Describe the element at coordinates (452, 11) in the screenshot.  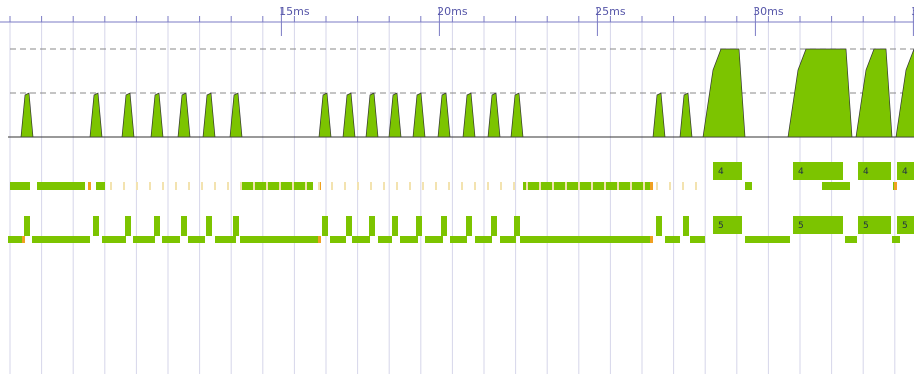
I see `ruler-label: 20ms` at that location.